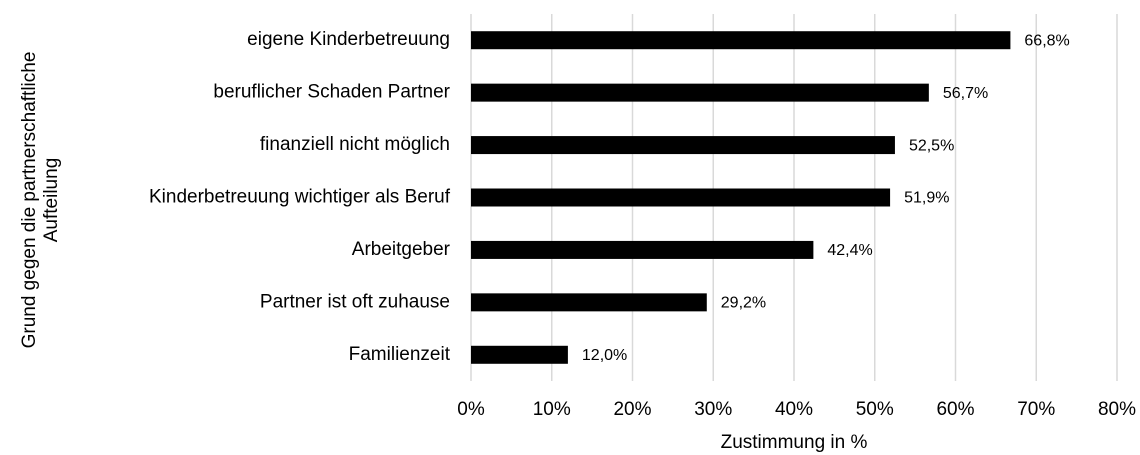 The image size is (1140, 455). What do you see at coordinates (955, 409) in the screenshot?
I see `x-tick-label: 60%` at bounding box center [955, 409].